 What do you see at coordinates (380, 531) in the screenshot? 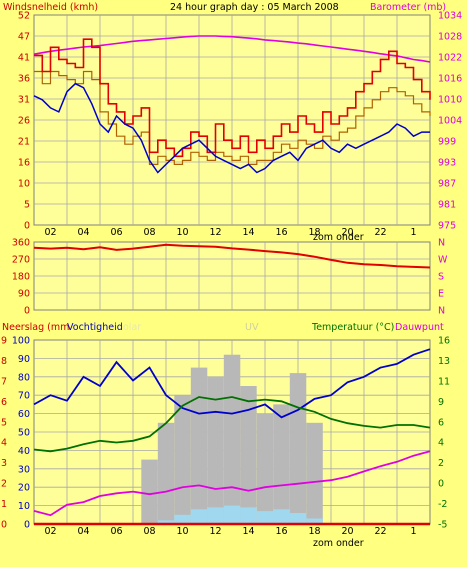
I see `humidity-x-tick-label: 22` at bounding box center [380, 531].